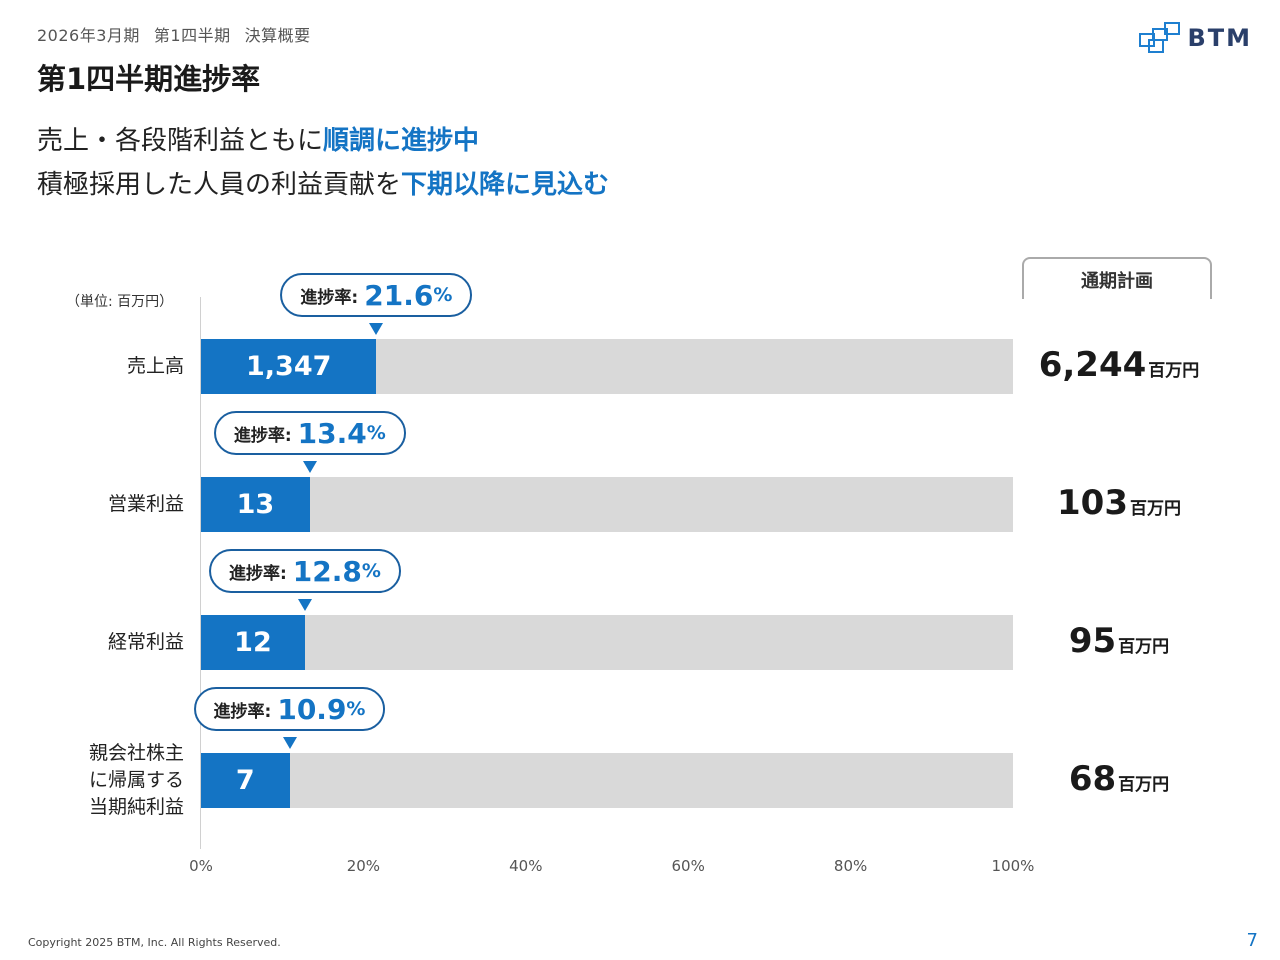 The height and width of the screenshot is (960, 1280). Describe the element at coordinates (145, 642) in the screenshot. I see `category-label: 経常利益` at that location.